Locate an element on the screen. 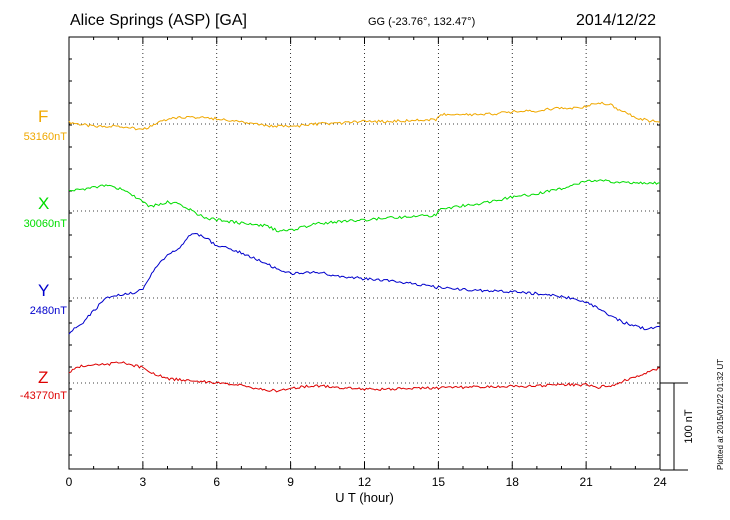 Image resolution: width=730 pixels, height=520 pixels. x-tick-label: 24 is located at coordinates (660, 482).